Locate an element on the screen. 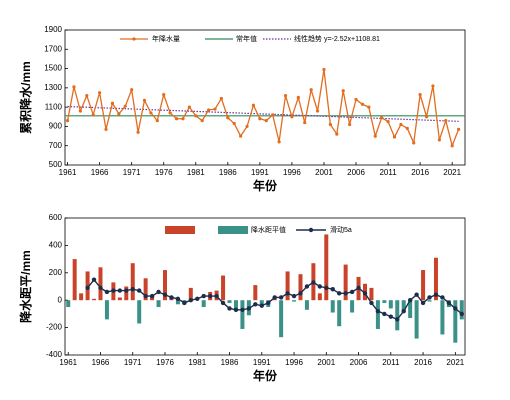 The image size is (510, 400). trend-line is located at coordinates (263, 113).